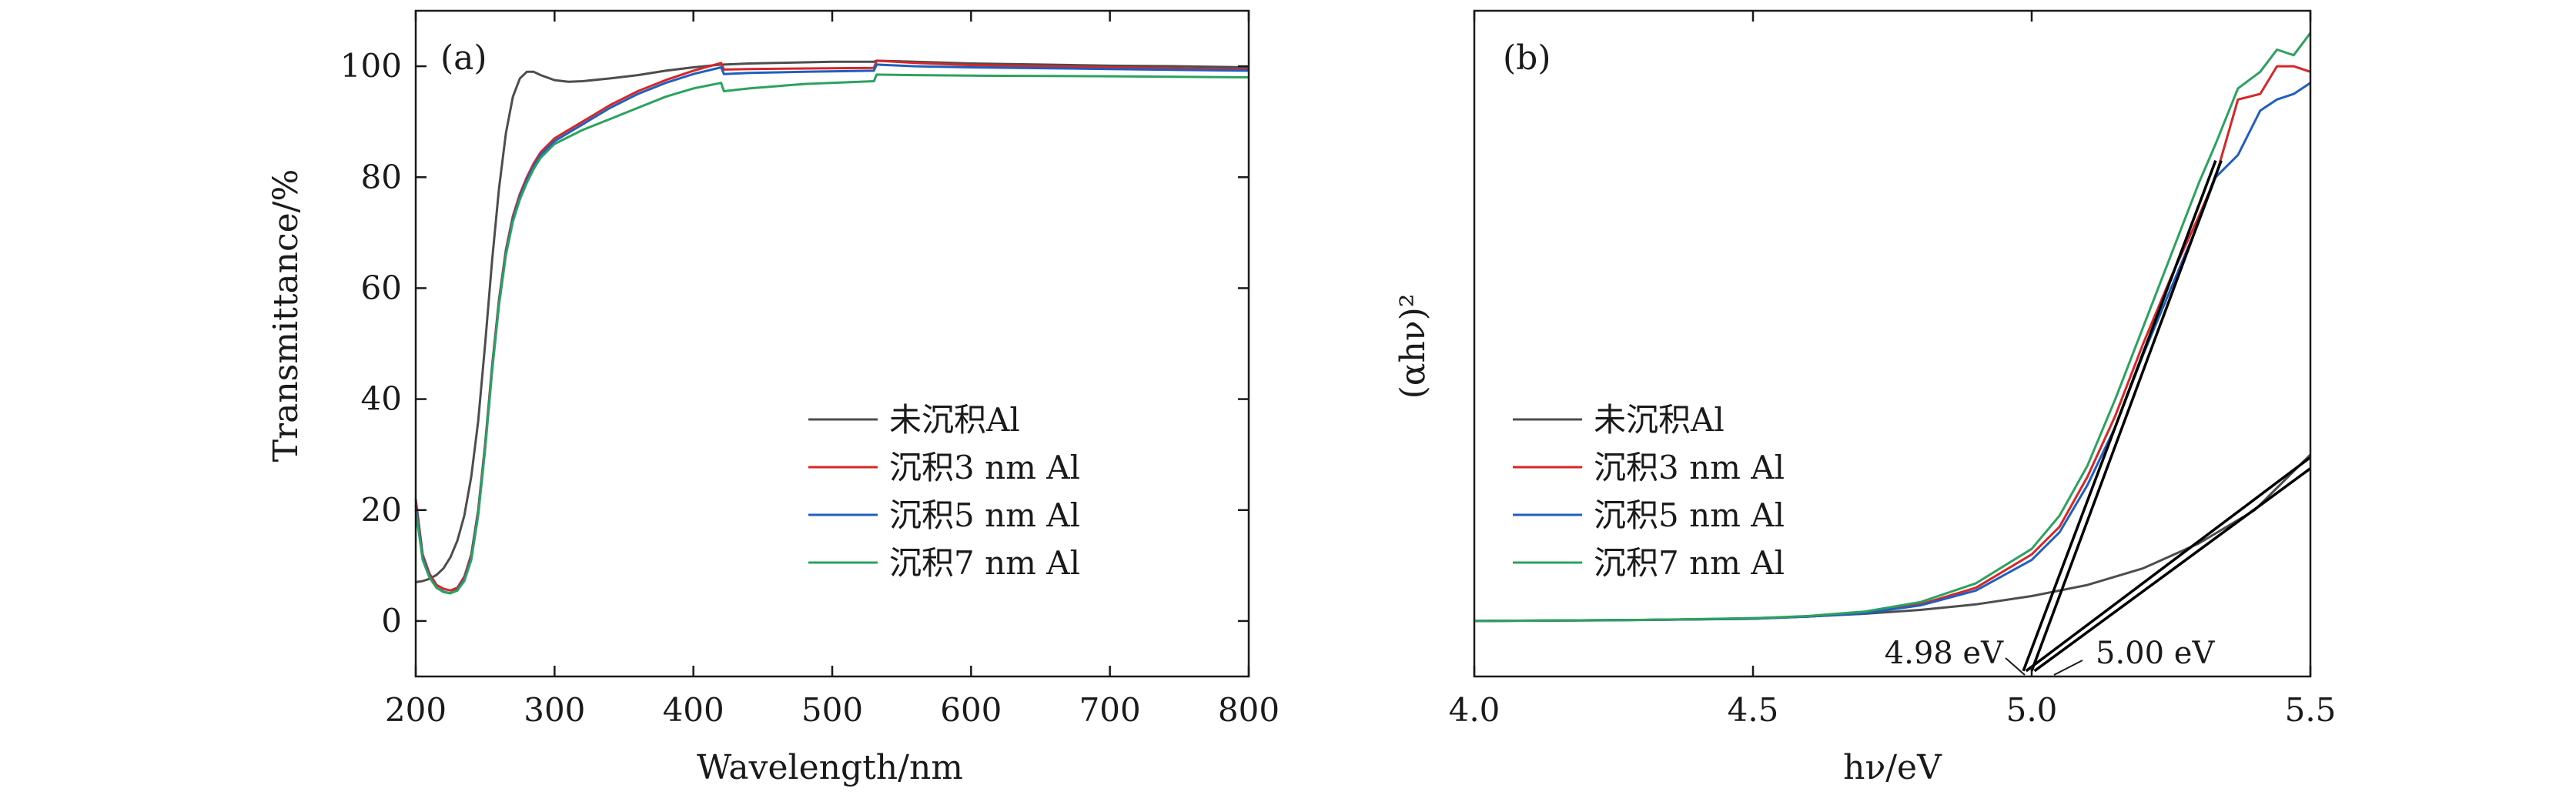  What do you see at coordinates (1753, 710) in the screenshot?
I see `x-tick-label-b: 4.5` at bounding box center [1753, 710].